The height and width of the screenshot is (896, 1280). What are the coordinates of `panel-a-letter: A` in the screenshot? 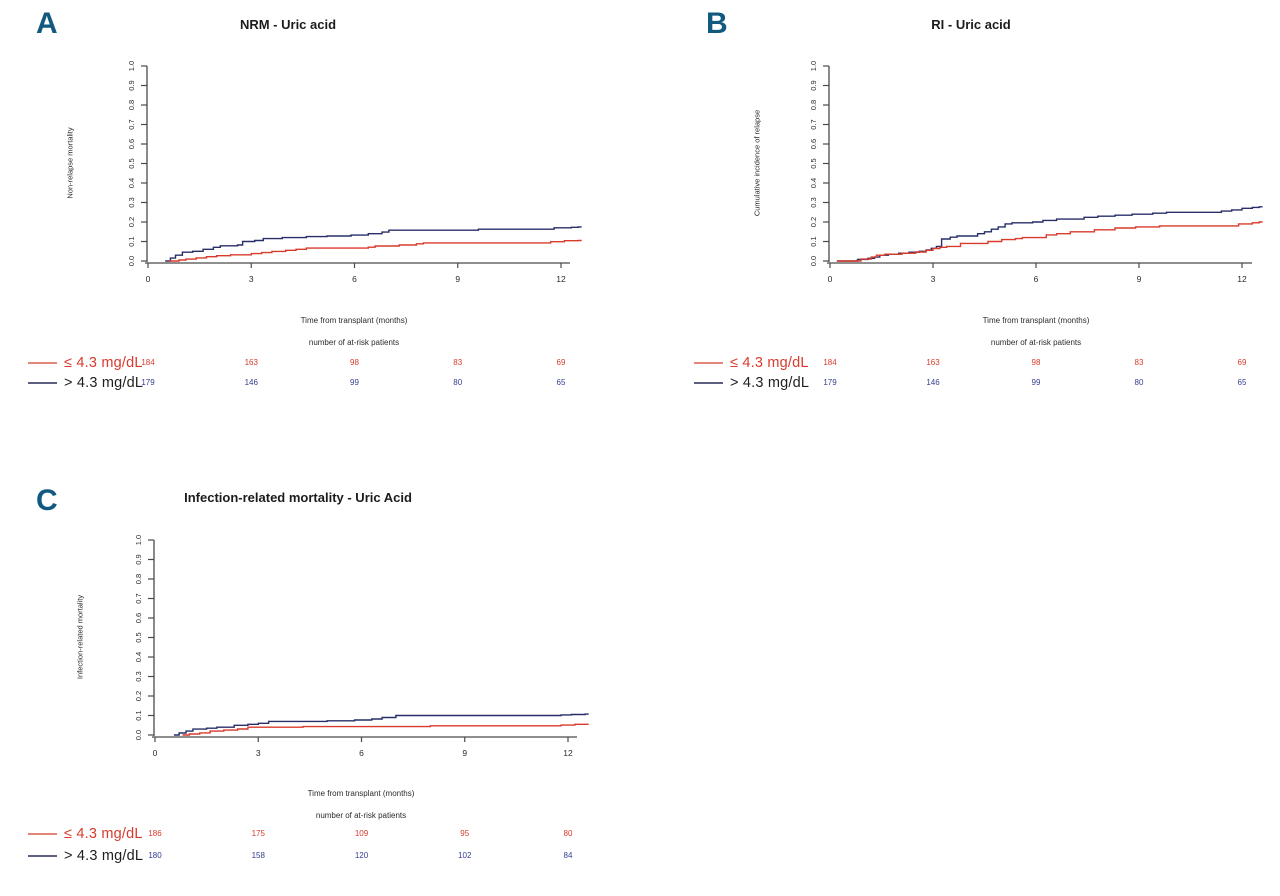 It's located at (47, 23).